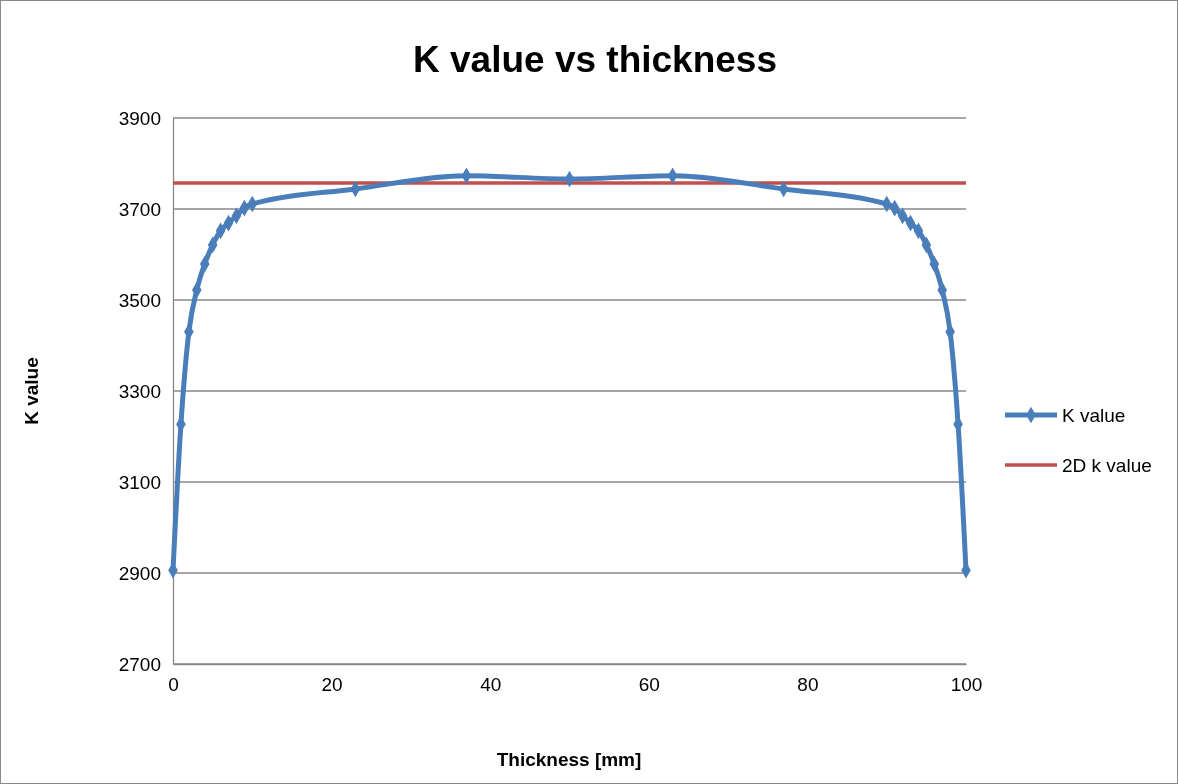  I want to click on y-tick-label: 2700, so click(139, 664).